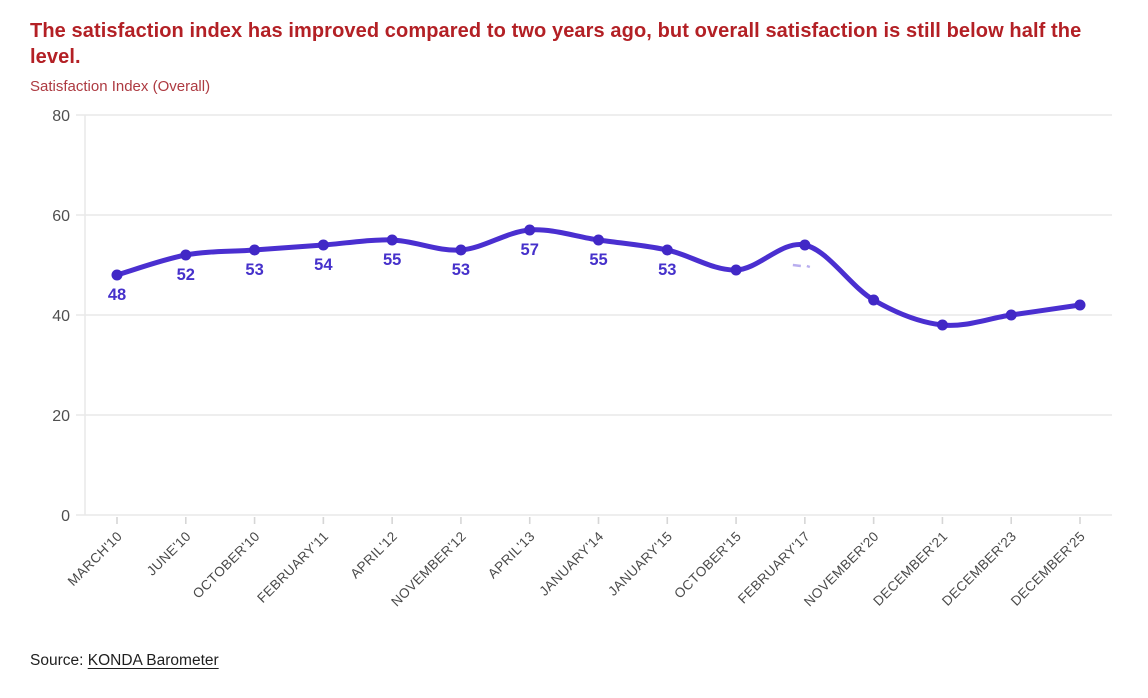  I want to click on source-link: KONDA Barometer, so click(153, 660).